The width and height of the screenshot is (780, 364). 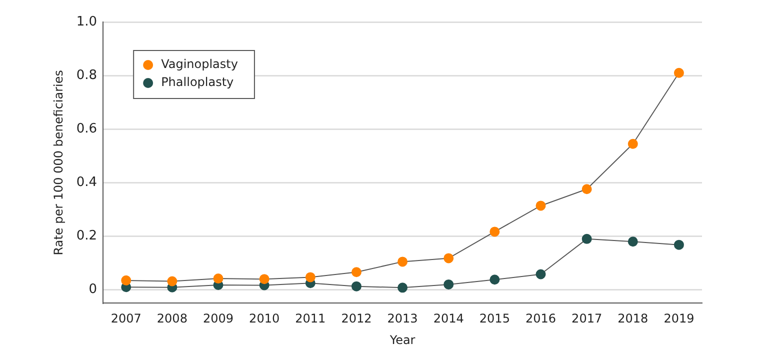 What do you see at coordinates (58, 163) in the screenshot?
I see `y-axis-title: Rate per 100 000 beneficiaries` at bounding box center [58, 163].